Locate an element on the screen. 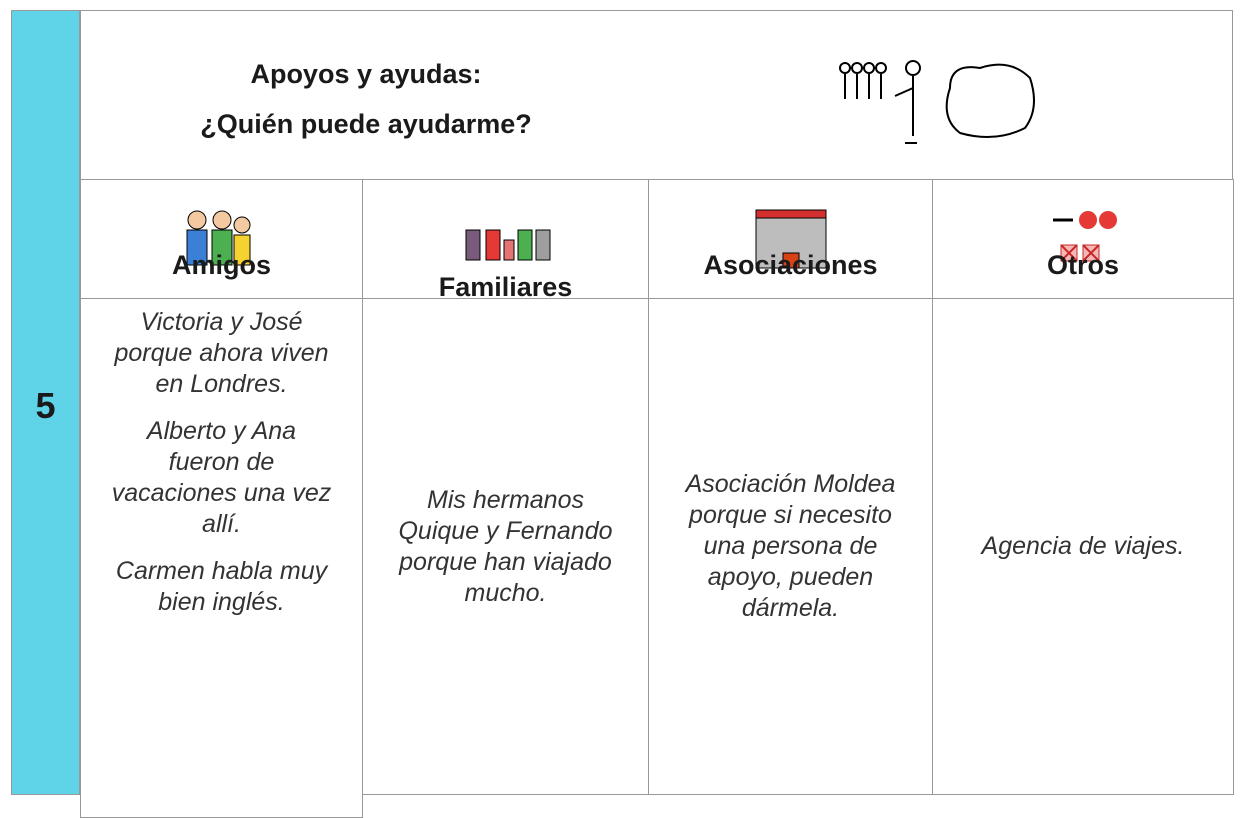  text-line: Alberto y Ana is located at coordinates (221, 431).